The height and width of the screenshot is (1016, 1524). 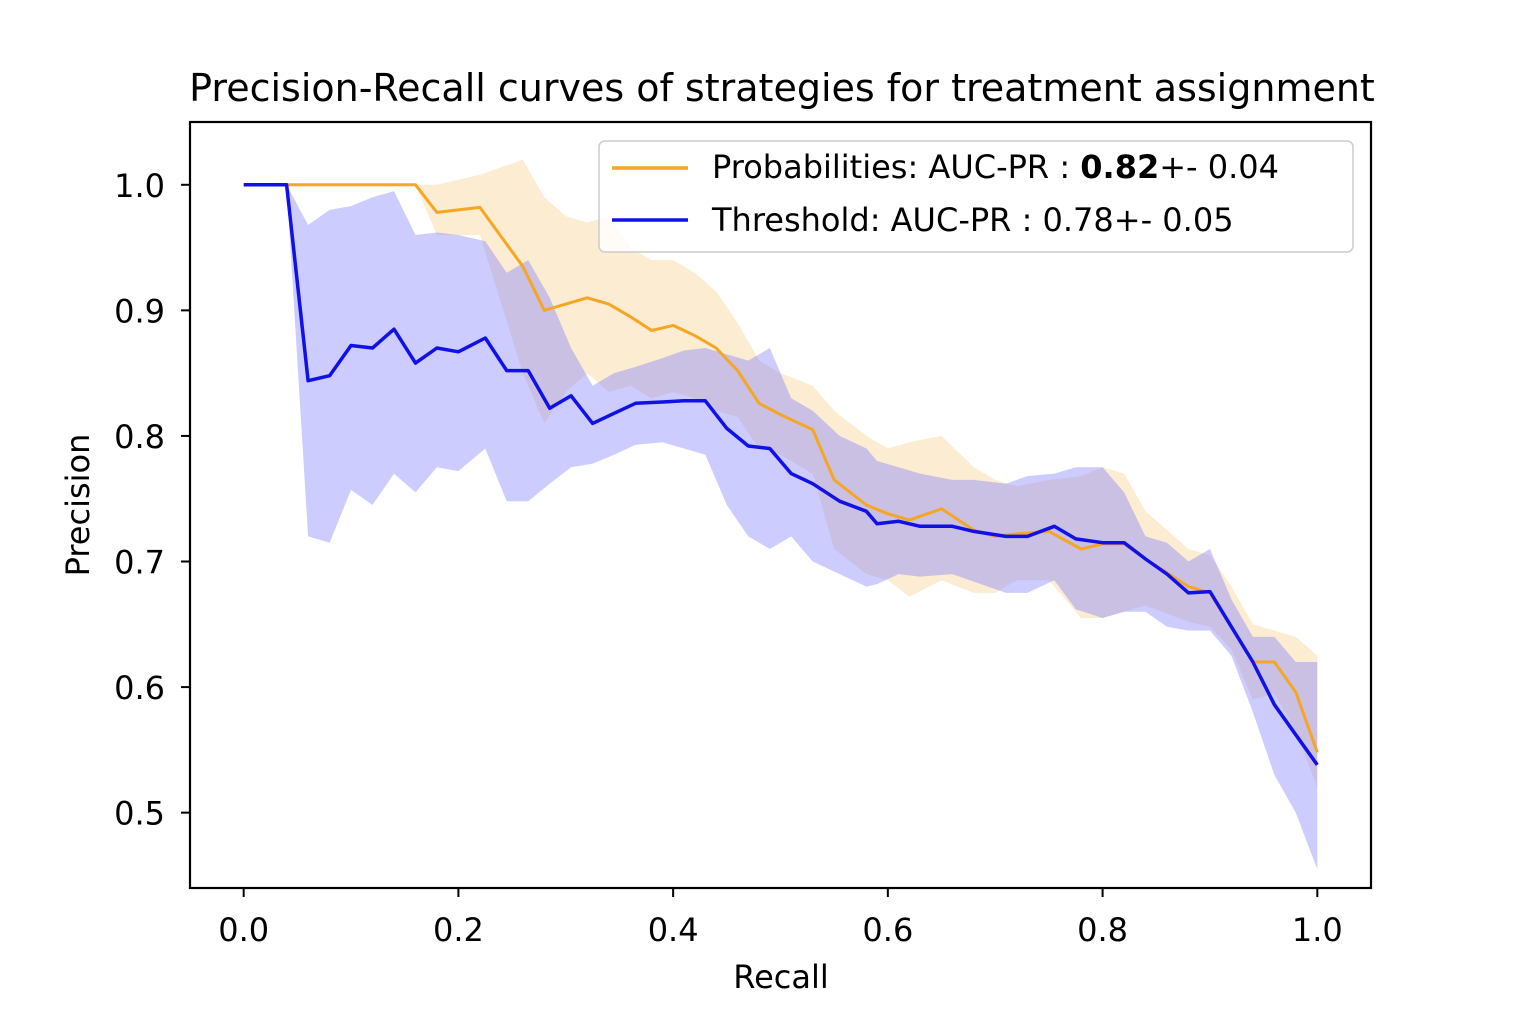 What do you see at coordinates (780, 977) in the screenshot?
I see `x-axis-label: Recall` at bounding box center [780, 977].